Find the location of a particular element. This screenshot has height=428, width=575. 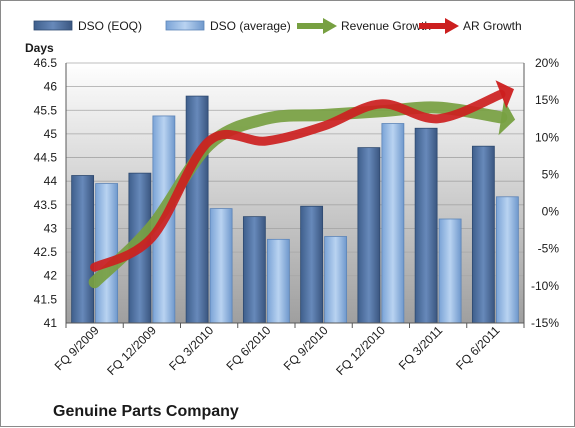

legend-label: DSO (average) is located at coordinates (250, 26).